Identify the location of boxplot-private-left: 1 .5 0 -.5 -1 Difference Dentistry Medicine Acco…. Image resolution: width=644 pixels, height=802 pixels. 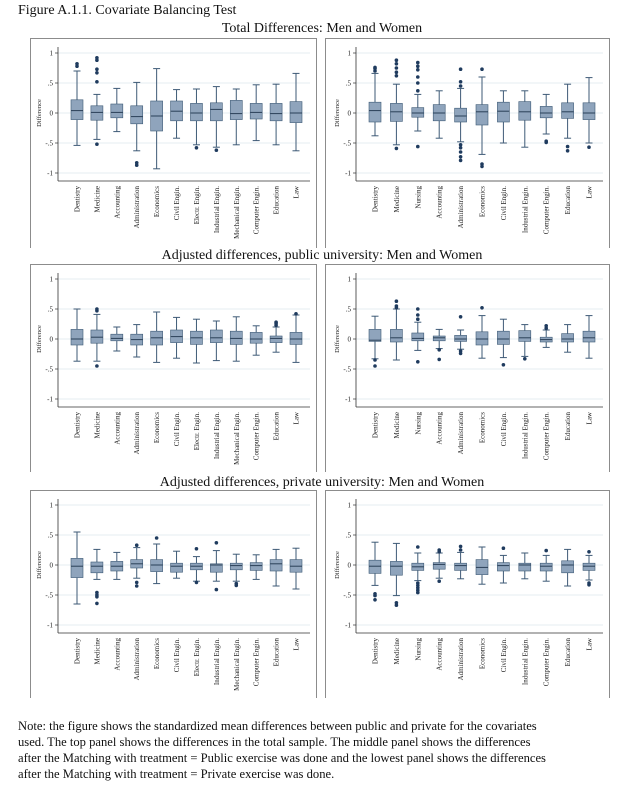
(173, 595).